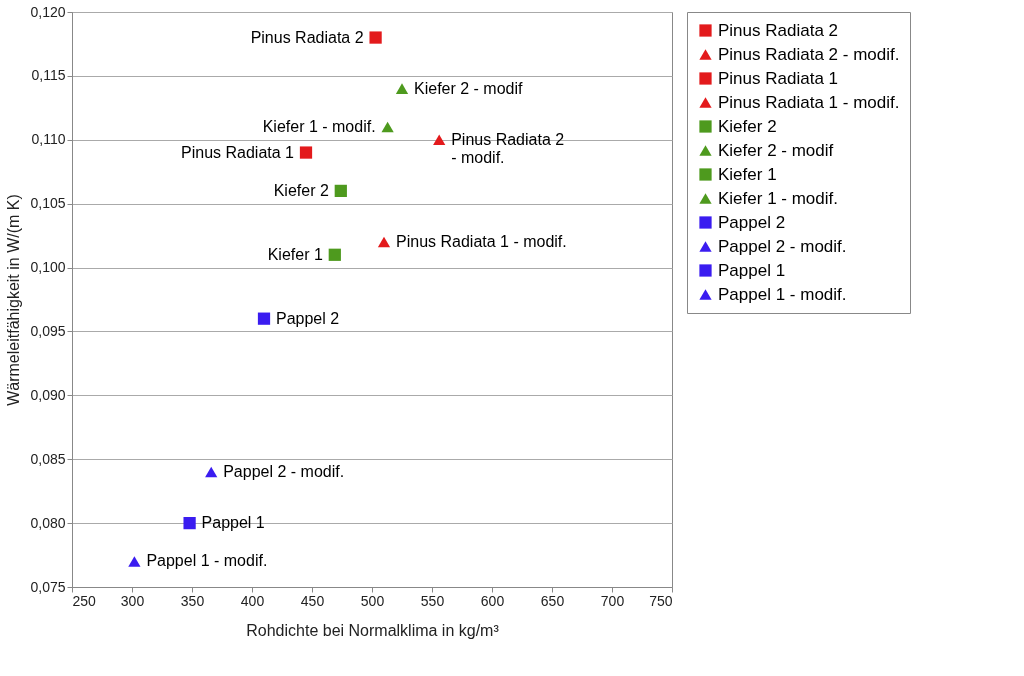 The width and height of the screenshot is (1024, 676). What do you see at coordinates (308, 318) in the screenshot?
I see `text: Pappel 2` at bounding box center [308, 318].